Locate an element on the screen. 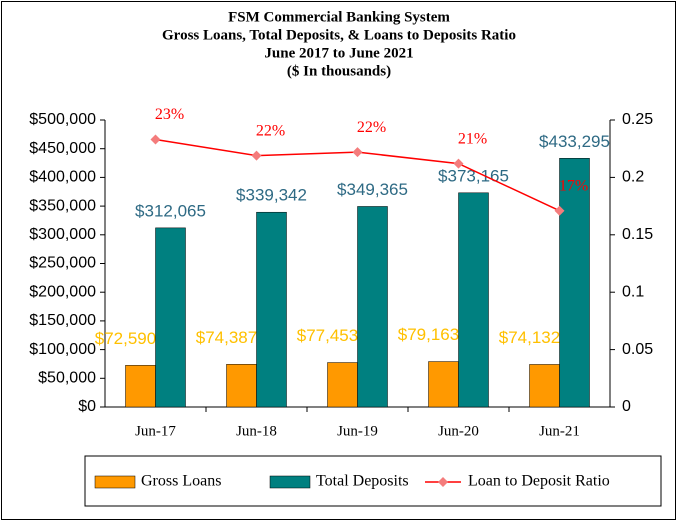 The width and height of the screenshot is (677, 521). data-label: $433,295 is located at coordinates (574, 141).